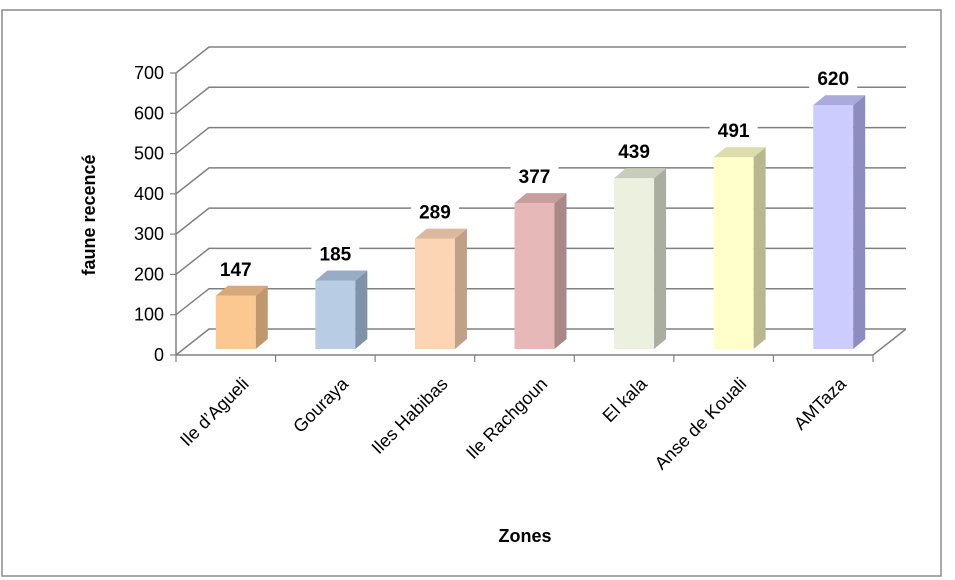 The image size is (955, 580). I want to click on y-axis-title: faune recencé, so click(89, 214).